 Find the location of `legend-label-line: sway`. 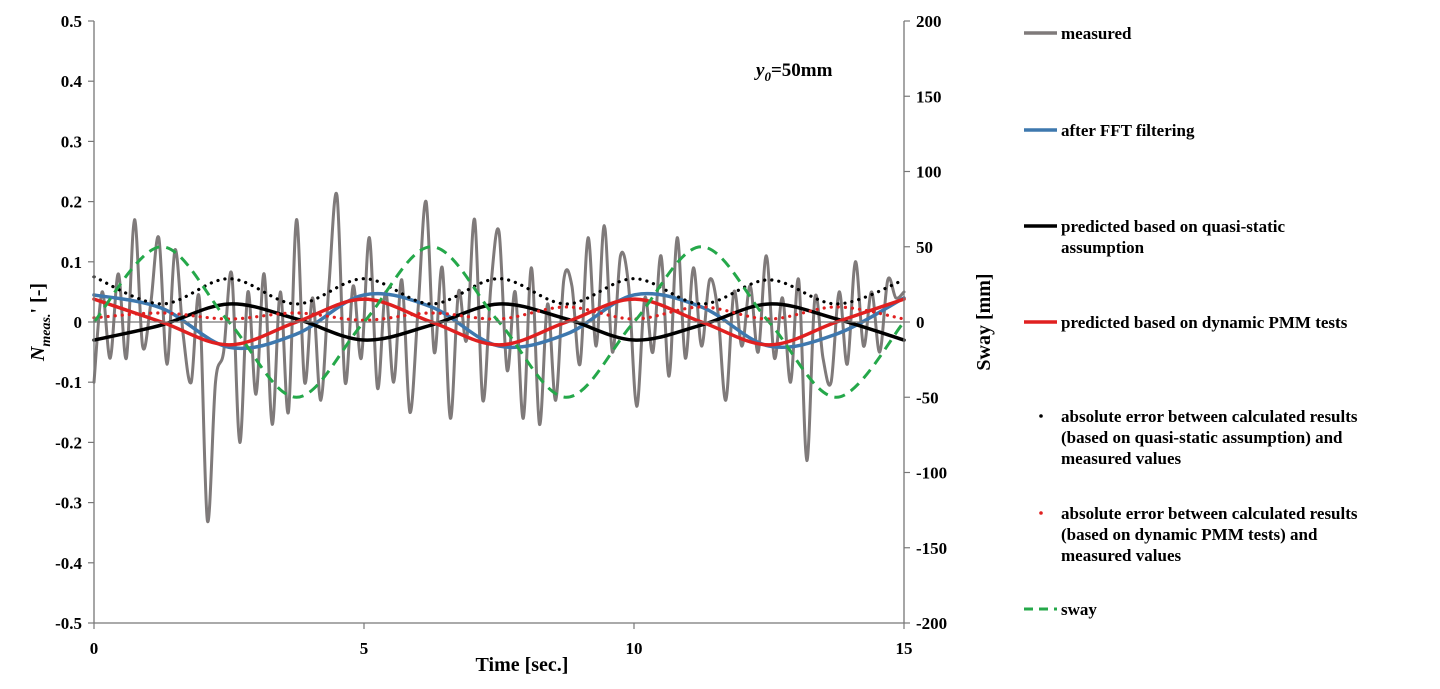

legend-label-line: sway is located at coordinates (1079, 609).